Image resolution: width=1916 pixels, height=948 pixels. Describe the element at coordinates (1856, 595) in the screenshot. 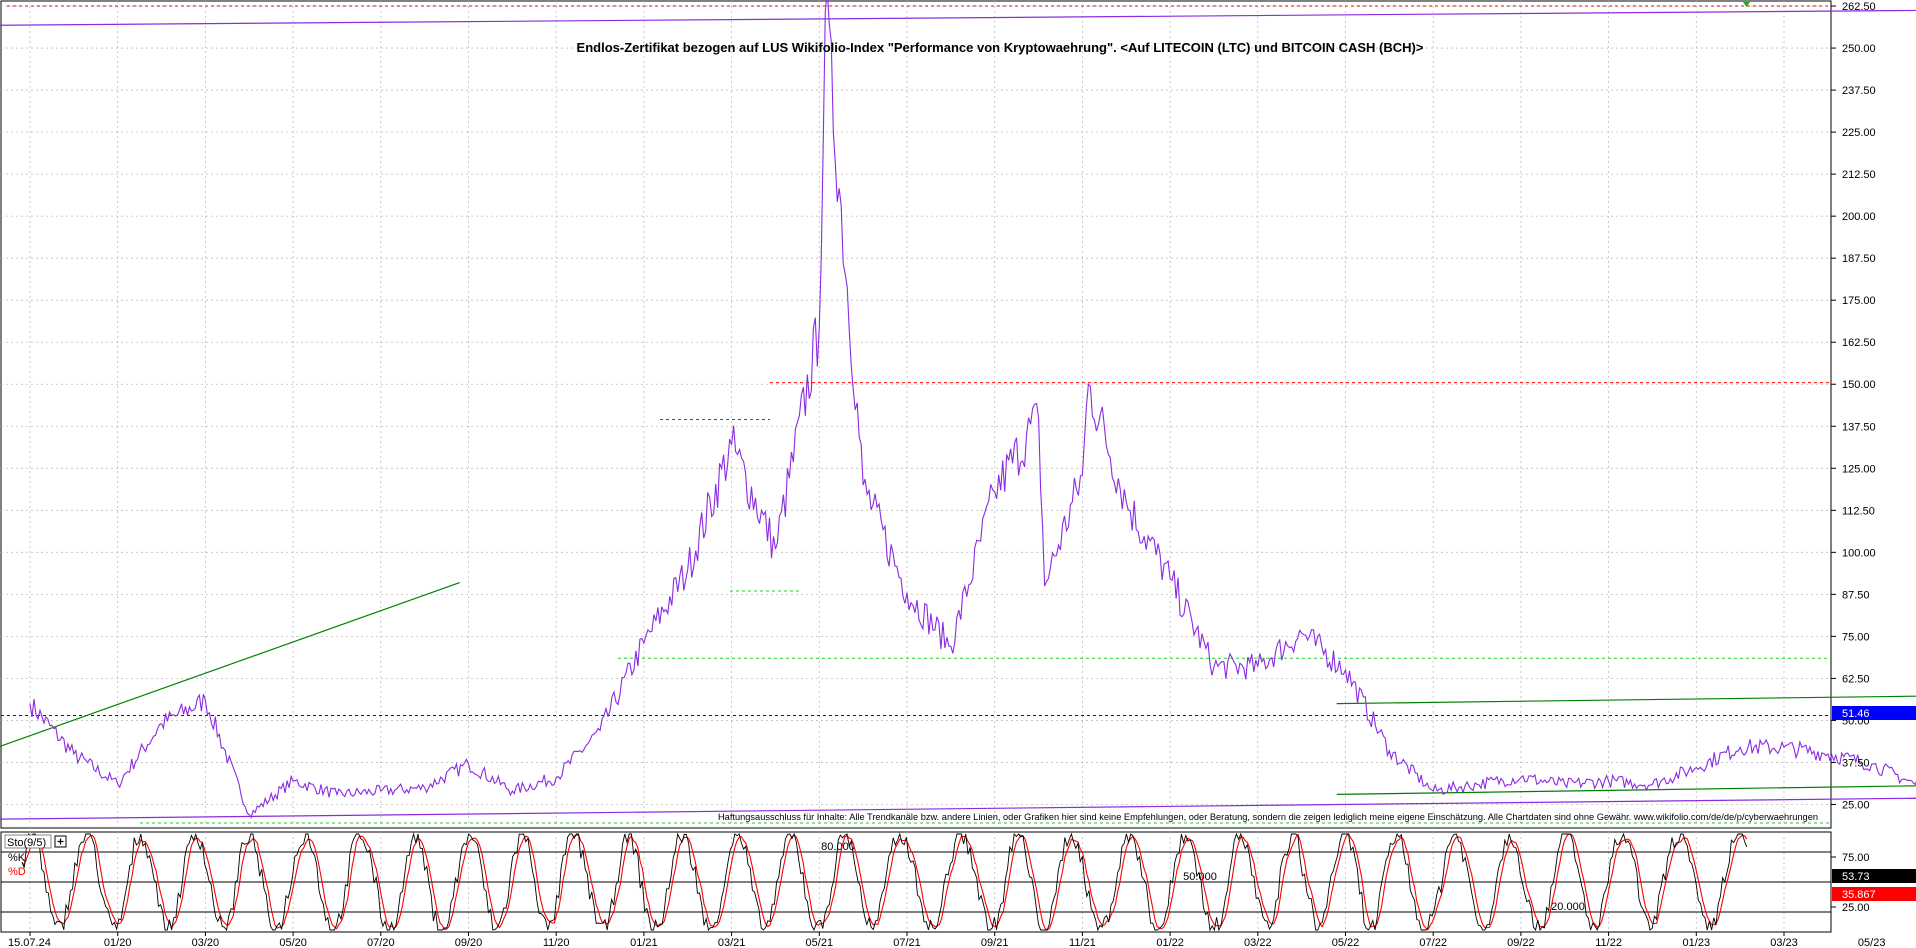

I see `price-axis-label: 87.50` at that location.